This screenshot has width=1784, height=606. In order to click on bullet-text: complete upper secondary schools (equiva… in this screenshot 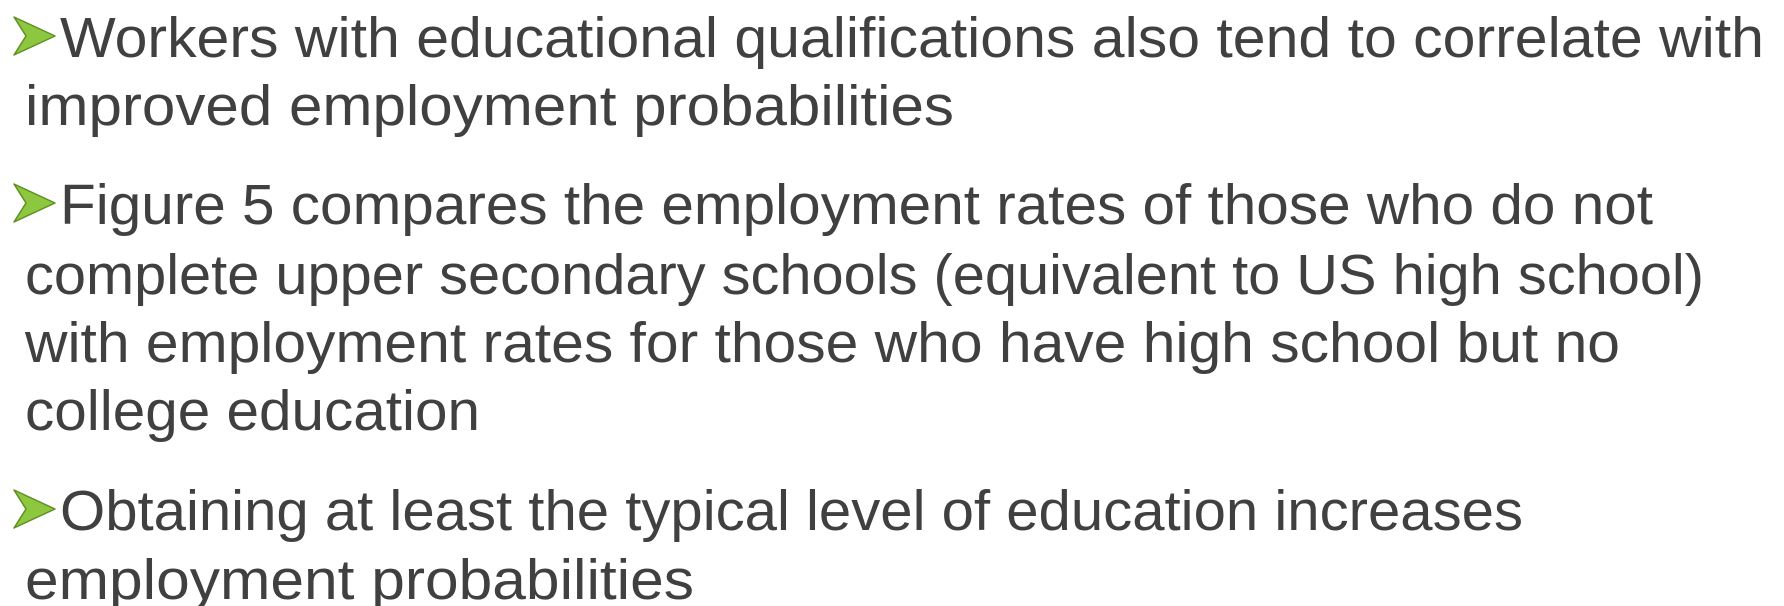, I will do `click(864, 275)`.